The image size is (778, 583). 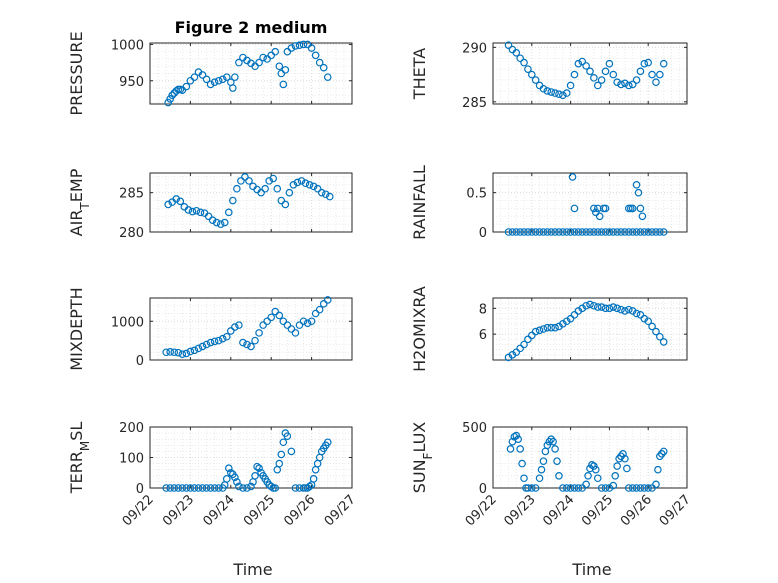 I want to click on y-tick-label: 100, so click(x=131, y=459).